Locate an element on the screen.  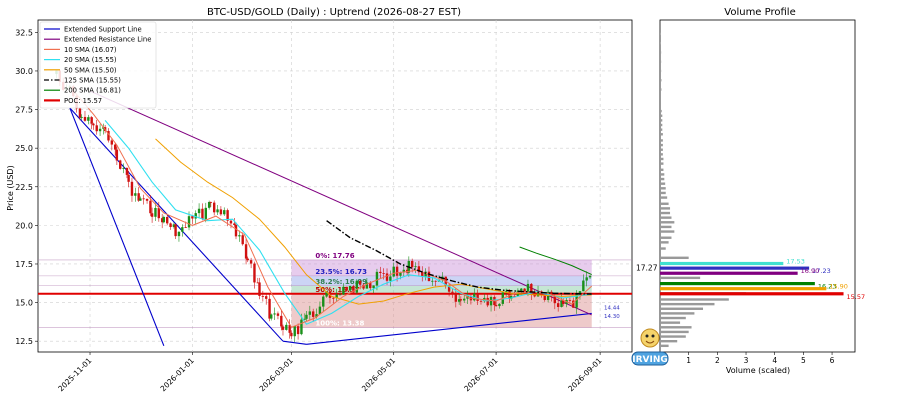
vp-x-axis-label: Volume (scaled) is located at coordinates (758, 370).